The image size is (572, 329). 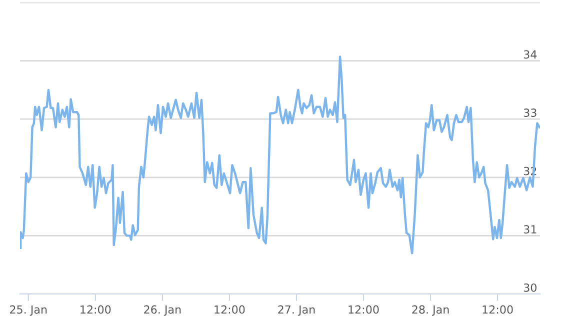 What do you see at coordinates (530, 54) in the screenshot?
I see `y-tick-label: 34` at bounding box center [530, 54].